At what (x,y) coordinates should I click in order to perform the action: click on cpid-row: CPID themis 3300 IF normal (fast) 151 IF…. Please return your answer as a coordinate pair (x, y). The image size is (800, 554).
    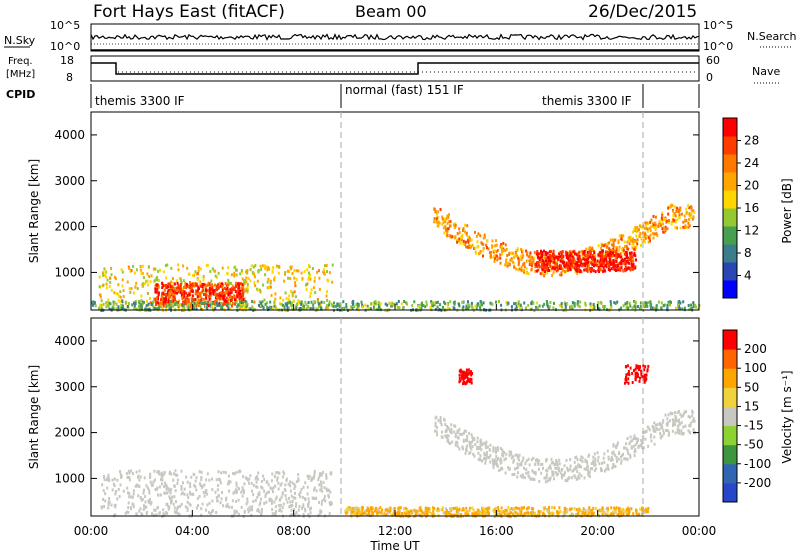
    Looking at the image, I should click on (353, 95).